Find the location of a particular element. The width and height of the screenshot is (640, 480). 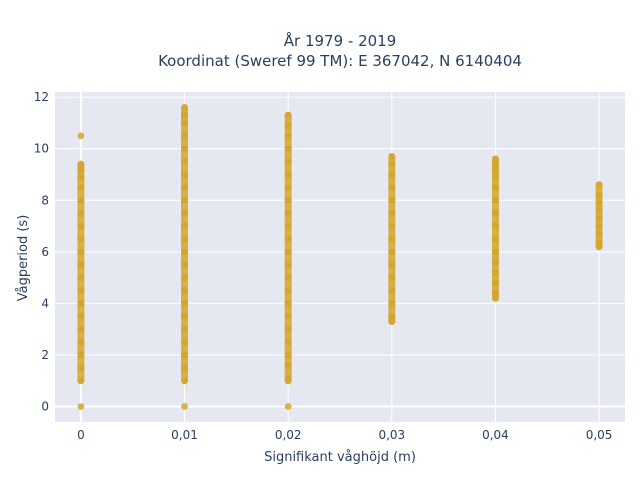

x-tick-label: 0,05 is located at coordinates (599, 435).